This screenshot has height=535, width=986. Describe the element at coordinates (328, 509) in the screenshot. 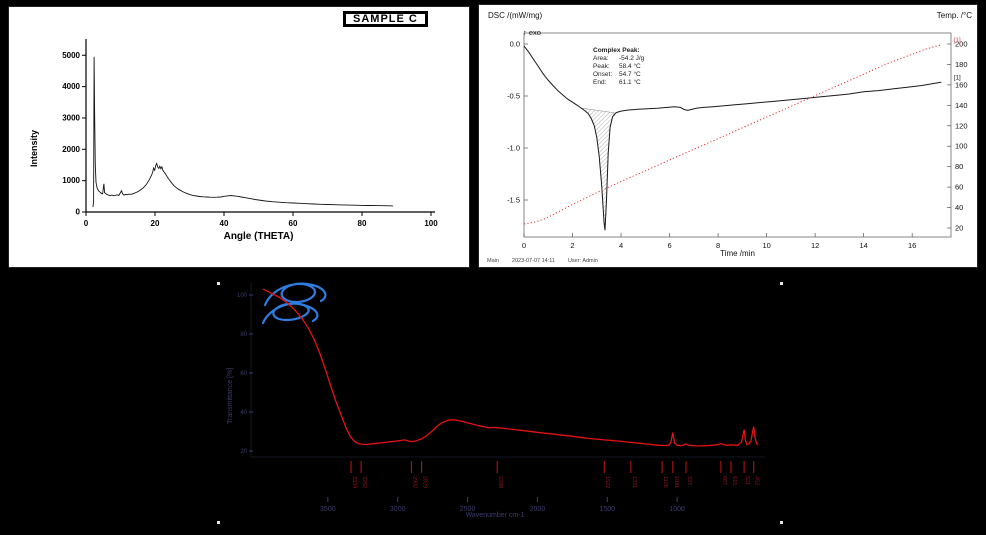

I see `svg-text: 3500` at that location.